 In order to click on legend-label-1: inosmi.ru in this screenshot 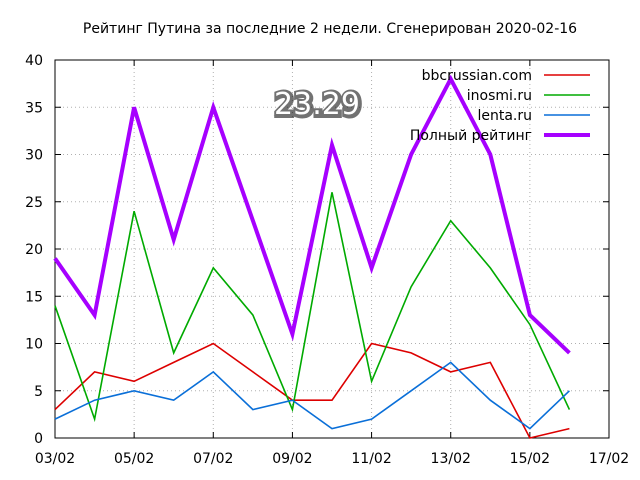, I will do `click(499, 96)`.